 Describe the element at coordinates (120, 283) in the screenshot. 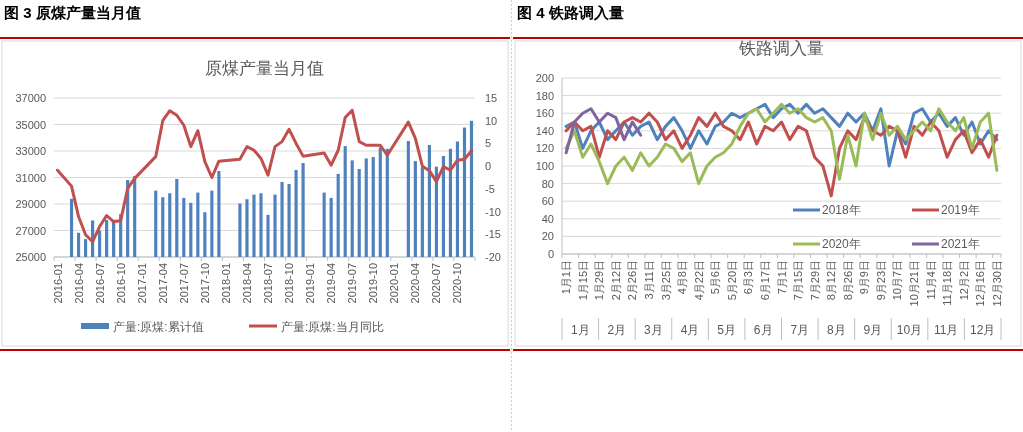

I see `x-tick-label: 2016-10` at that location.